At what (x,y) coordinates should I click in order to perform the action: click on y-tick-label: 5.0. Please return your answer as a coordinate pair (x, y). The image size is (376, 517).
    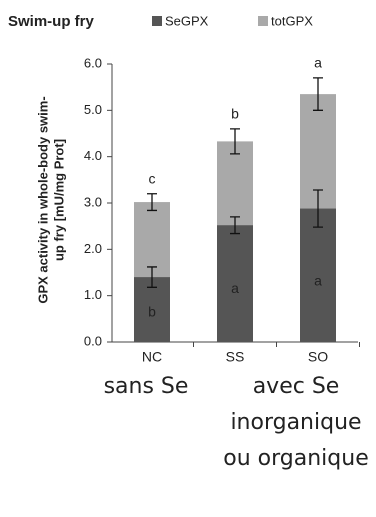
    Looking at the image, I should click on (93, 109).